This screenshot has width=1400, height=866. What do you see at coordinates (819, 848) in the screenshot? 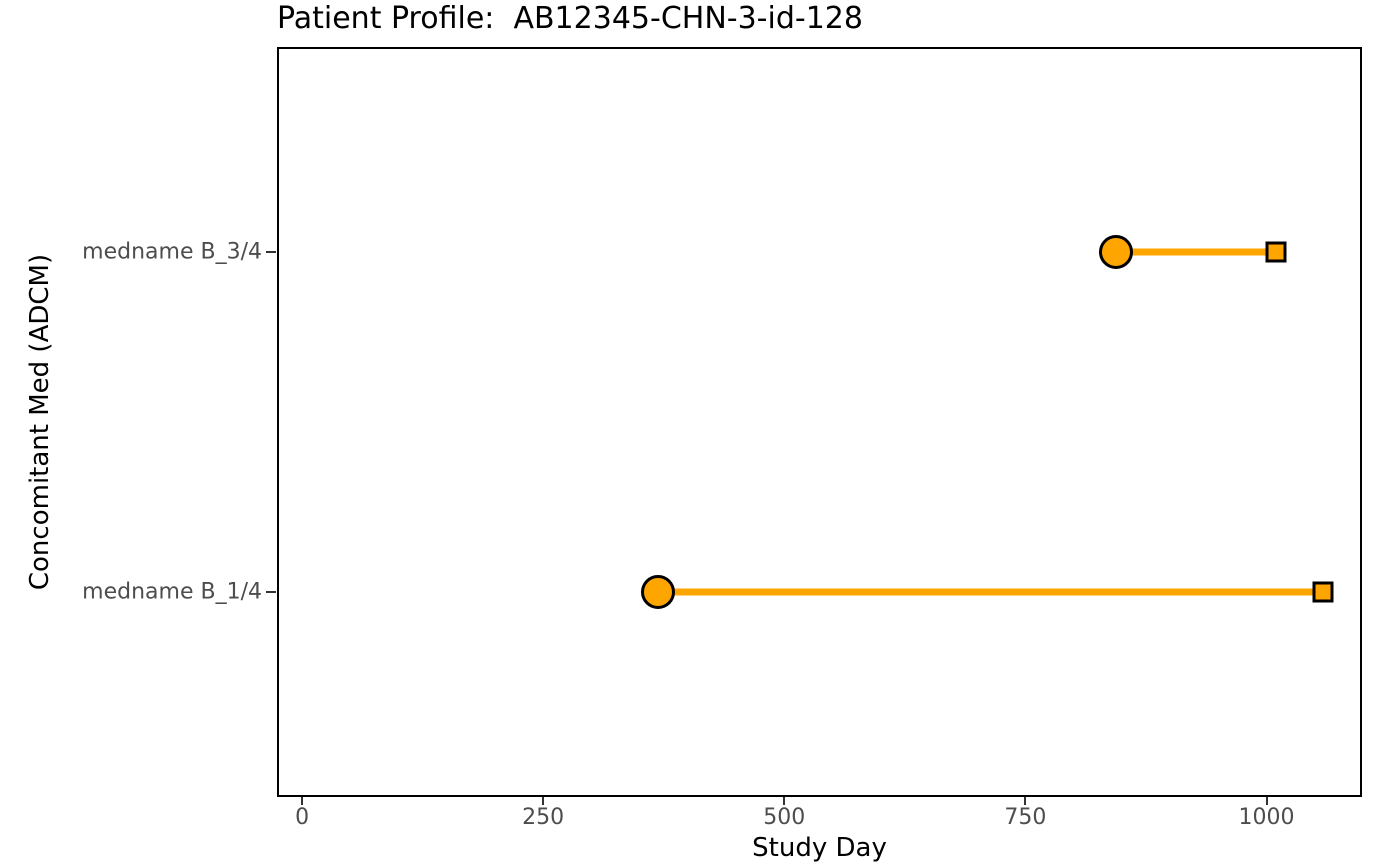
I see `x-axis-title: Study Day` at bounding box center [819, 848].